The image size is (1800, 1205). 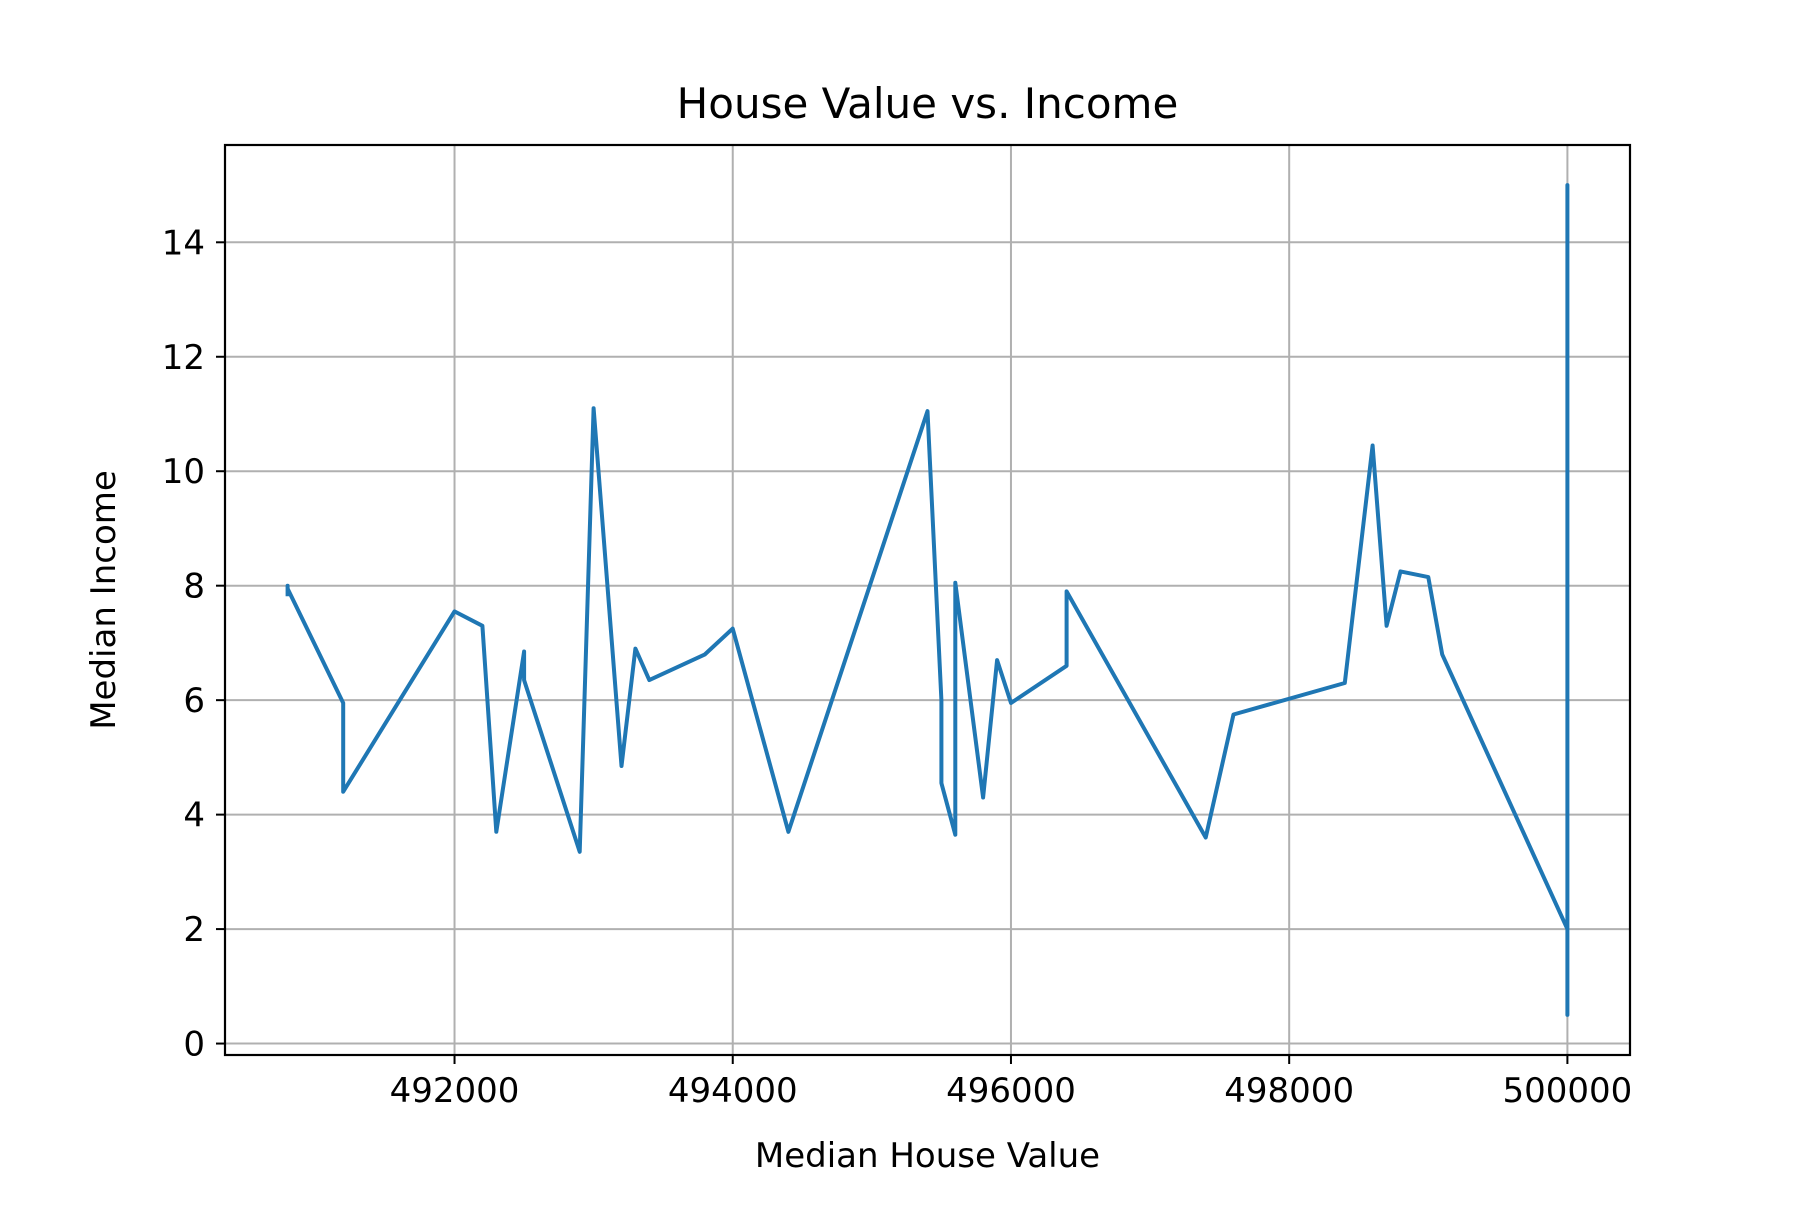 What do you see at coordinates (927, 1156) in the screenshot?
I see `x-axis-title: Median House Value` at bounding box center [927, 1156].